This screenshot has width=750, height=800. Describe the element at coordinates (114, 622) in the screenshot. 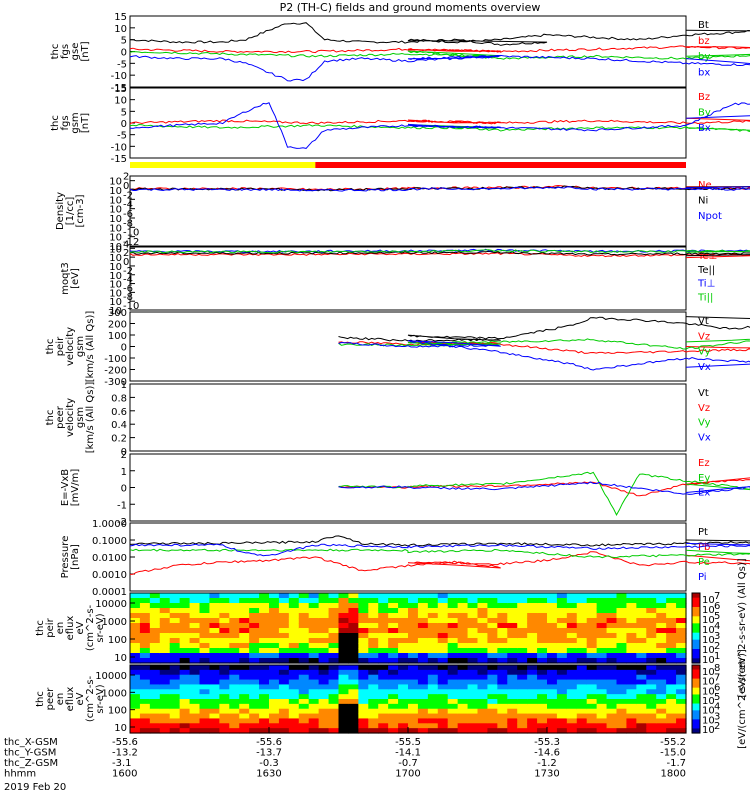

I see `y-tick-label: 1000` at that location.